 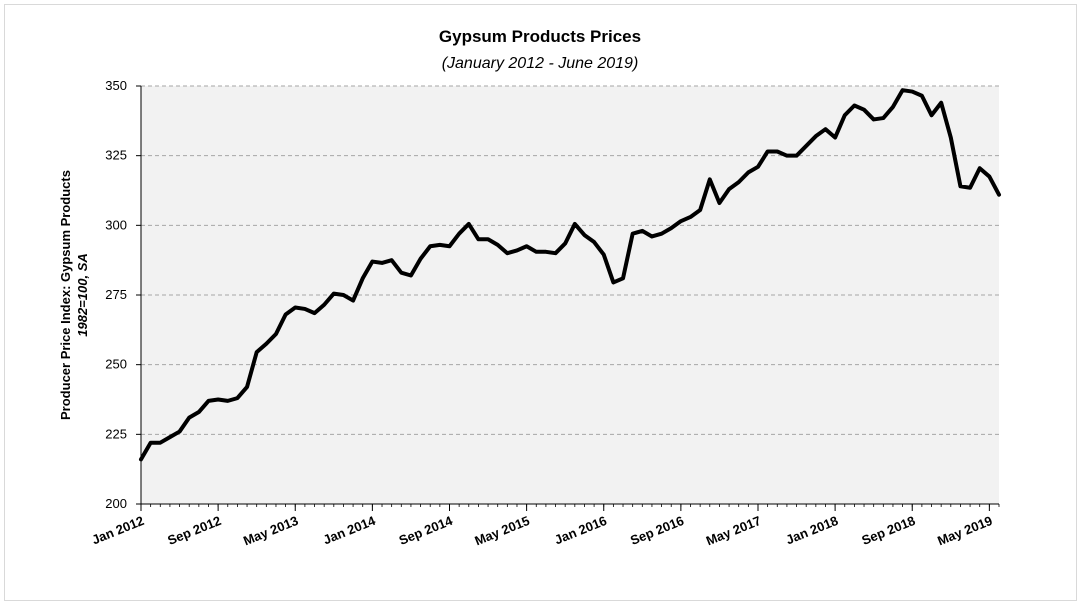 I want to click on x-tick-label: Sep 2012, so click(x=194, y=530).